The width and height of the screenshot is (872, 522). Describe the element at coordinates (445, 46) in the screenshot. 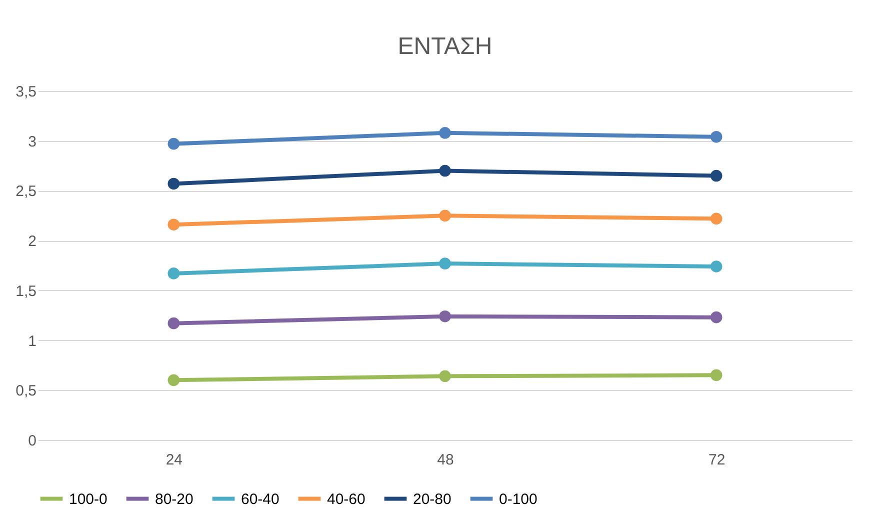

I see `chart-title: ΕΝΤΑΣΗ` at that location.